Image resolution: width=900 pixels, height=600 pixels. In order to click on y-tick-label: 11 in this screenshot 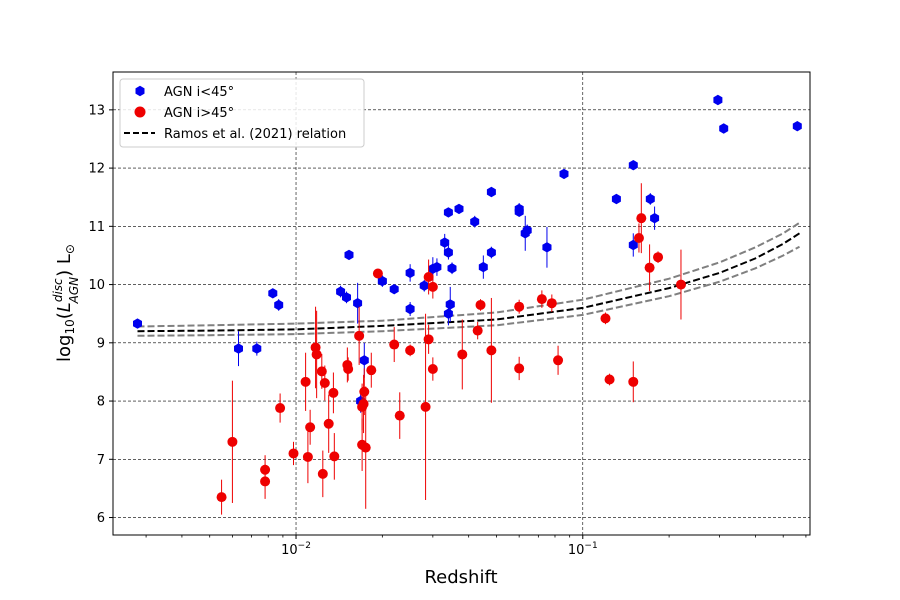, I will do `click(96, 227)`.